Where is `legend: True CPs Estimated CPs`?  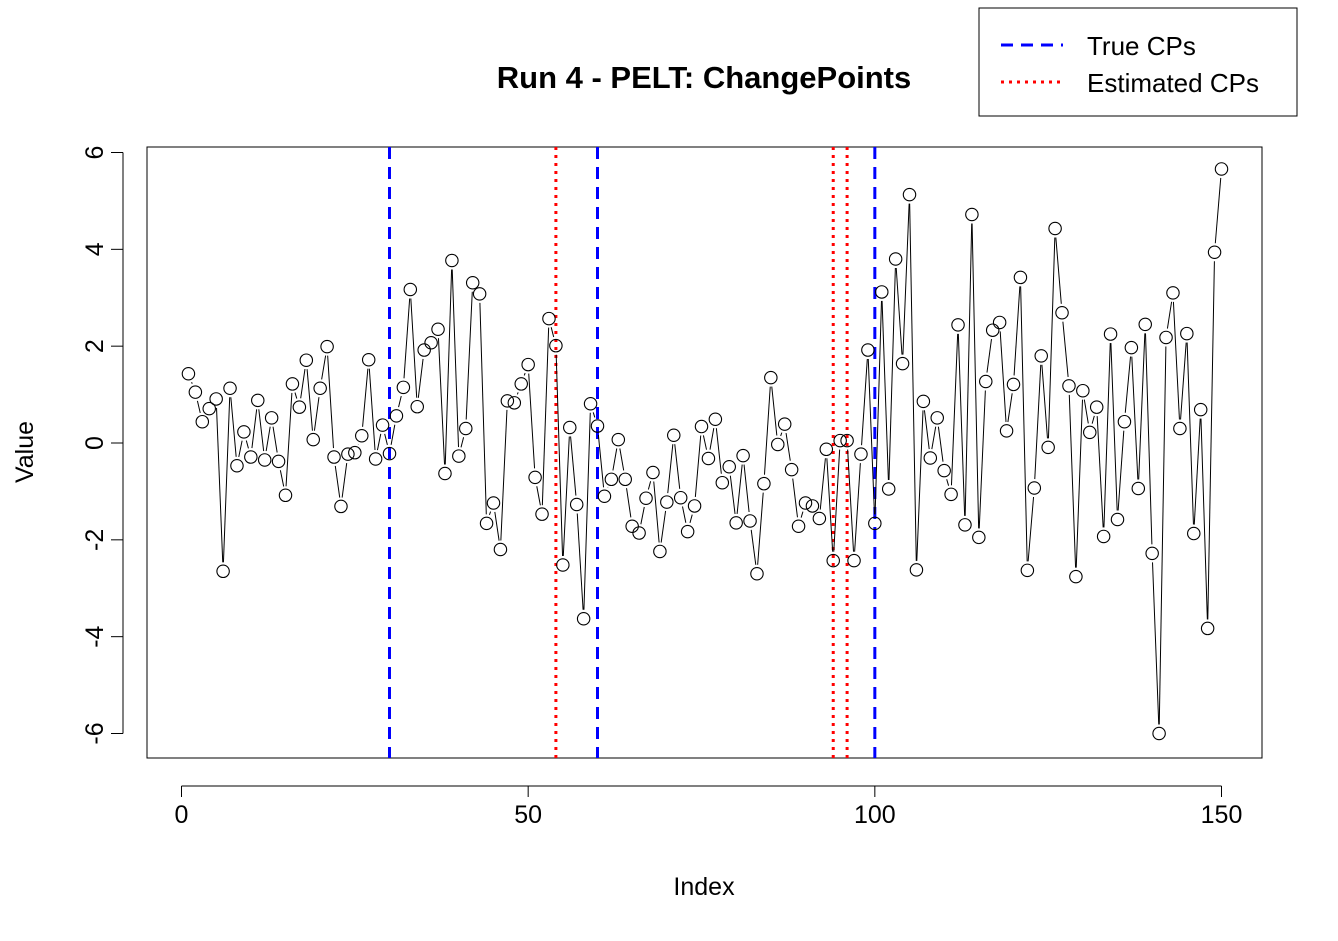
legend: True CPs Estimated CPs is located at coordinates (1138, 62).